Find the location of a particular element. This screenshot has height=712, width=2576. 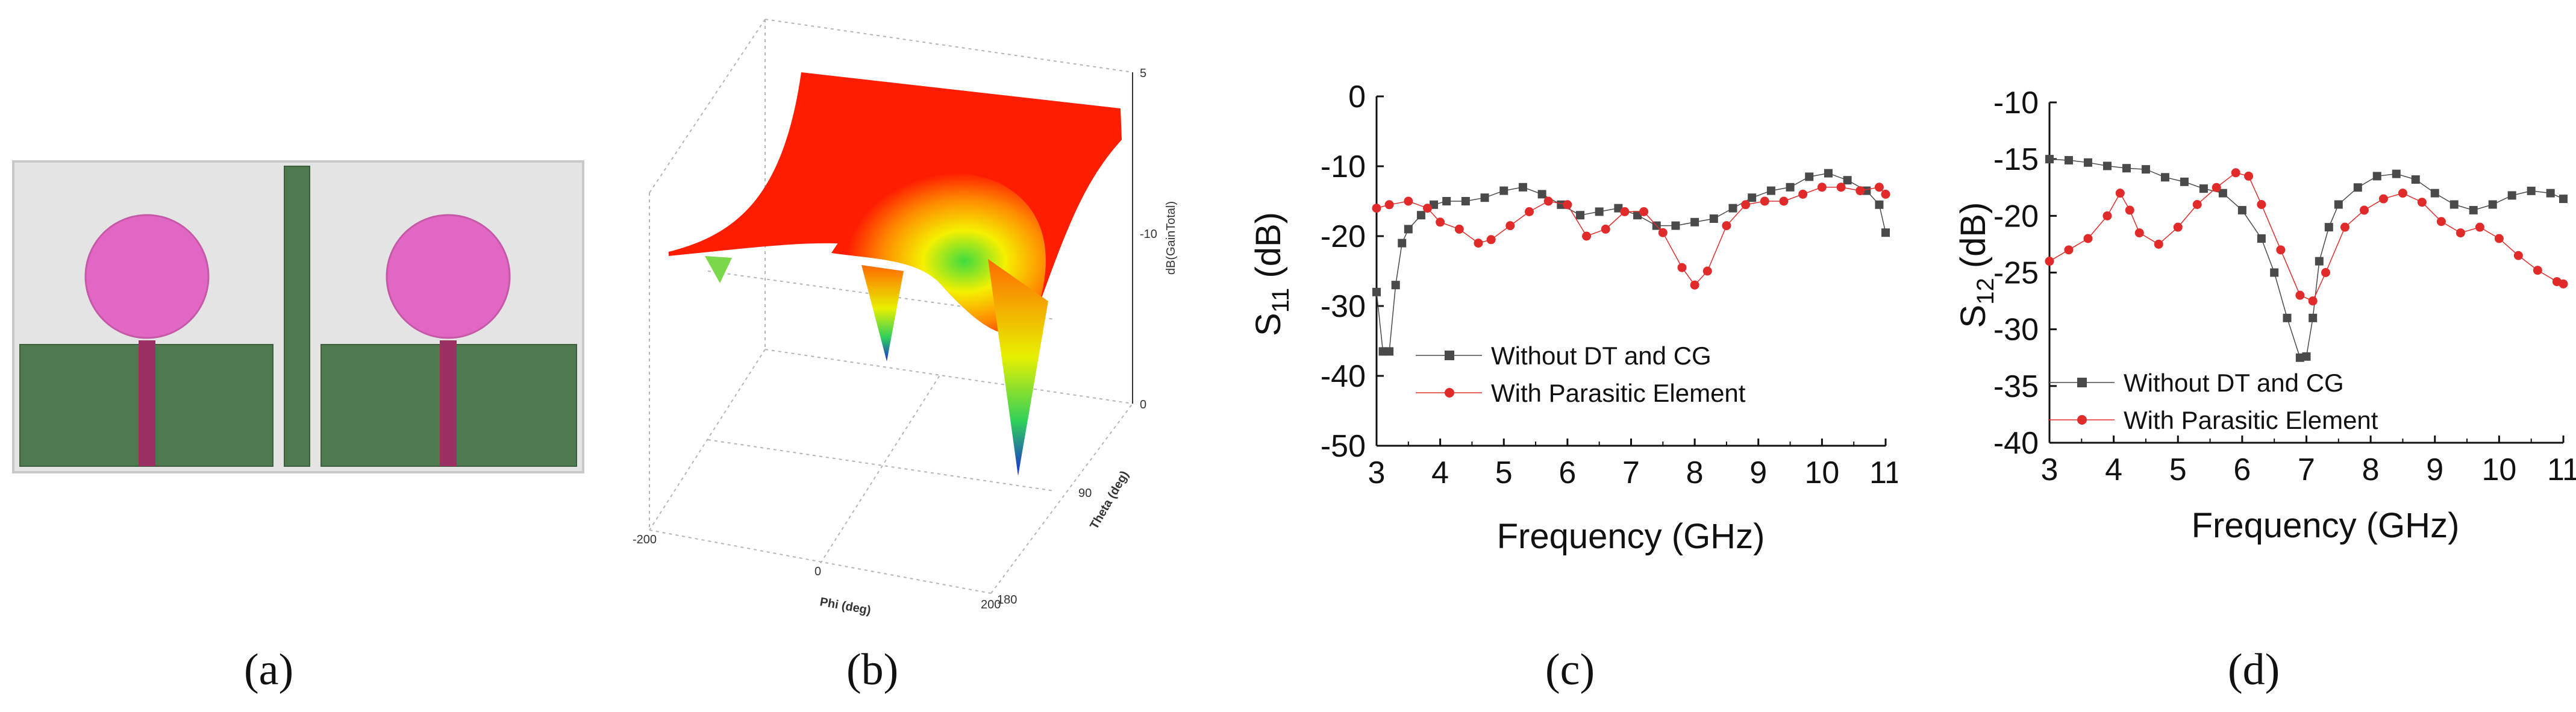

chart-d-x-tick-label: 8 is located at coordinates (2371, 469).